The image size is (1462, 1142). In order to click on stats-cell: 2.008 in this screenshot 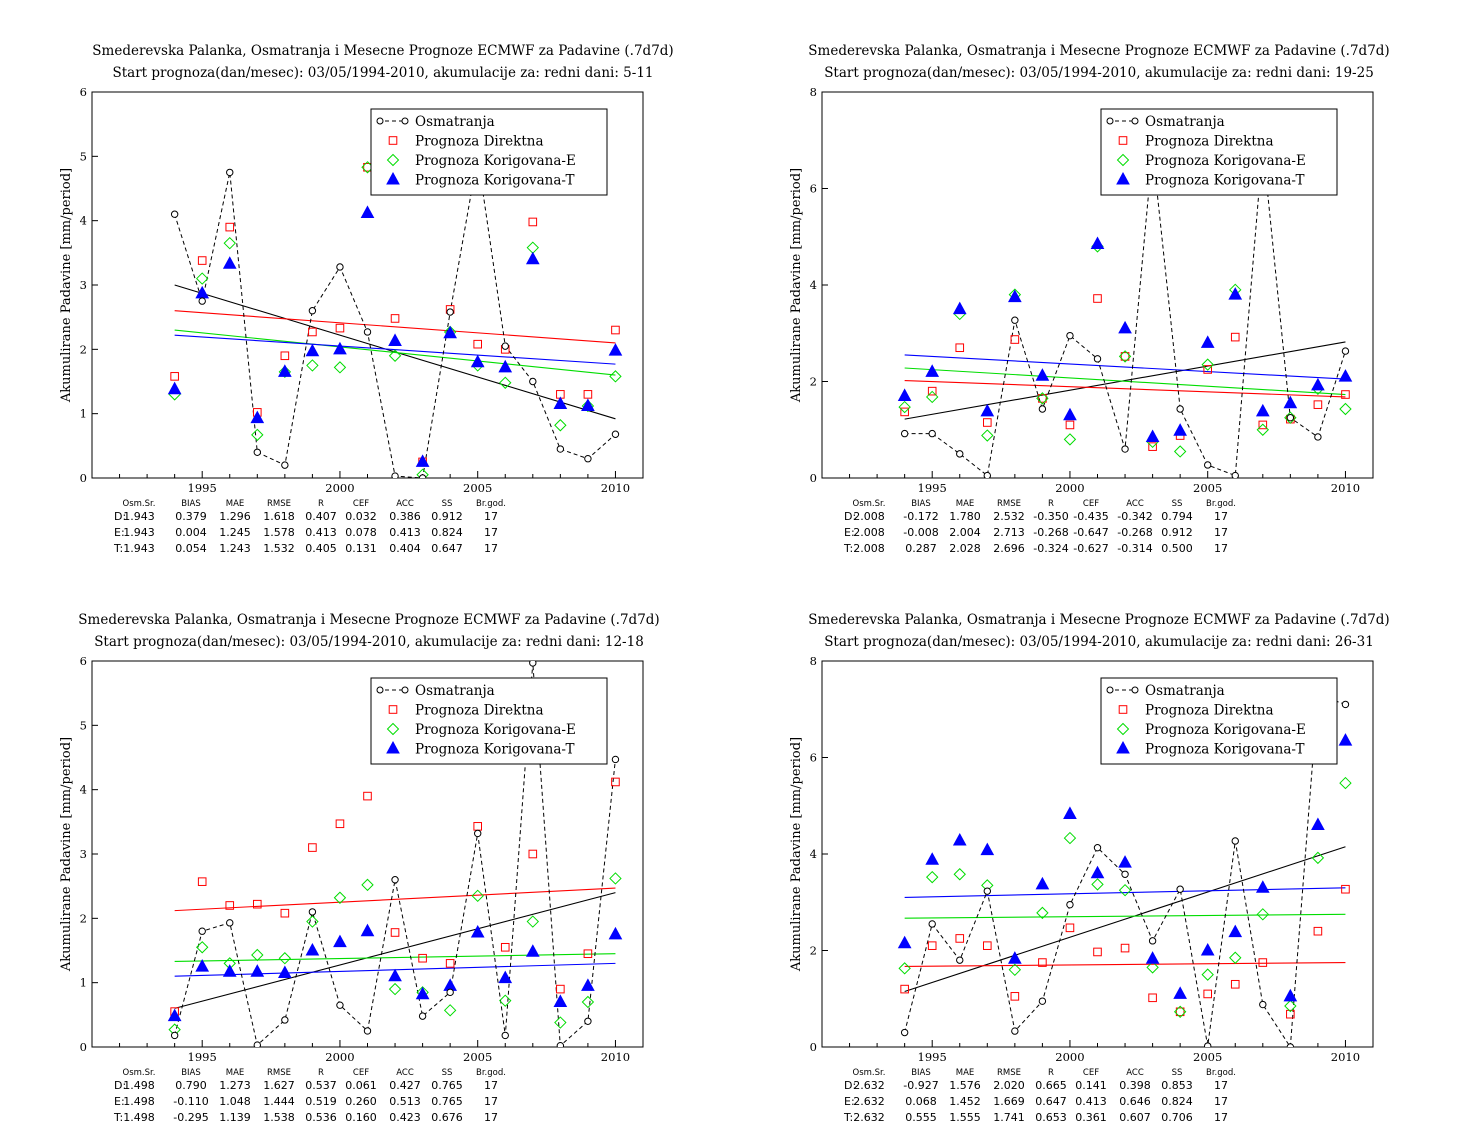, I will do `click(869, 516)`.